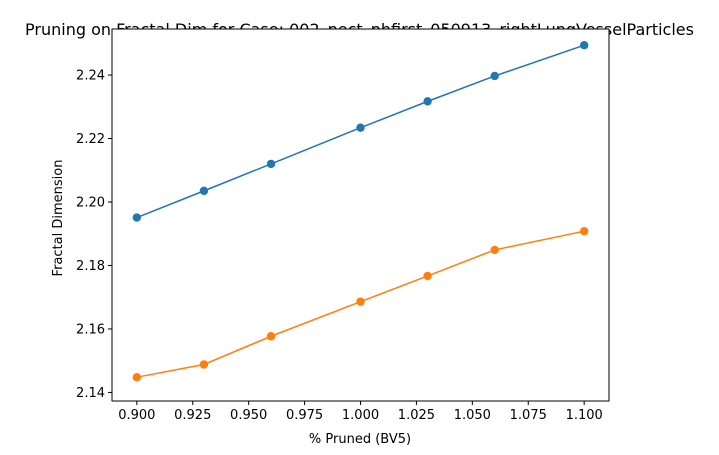 The image size is (719, 455). Describe the element at coordinates (58, 218) in the screenshot. I see `y-axis-label: Fractal Dimension` at that location.